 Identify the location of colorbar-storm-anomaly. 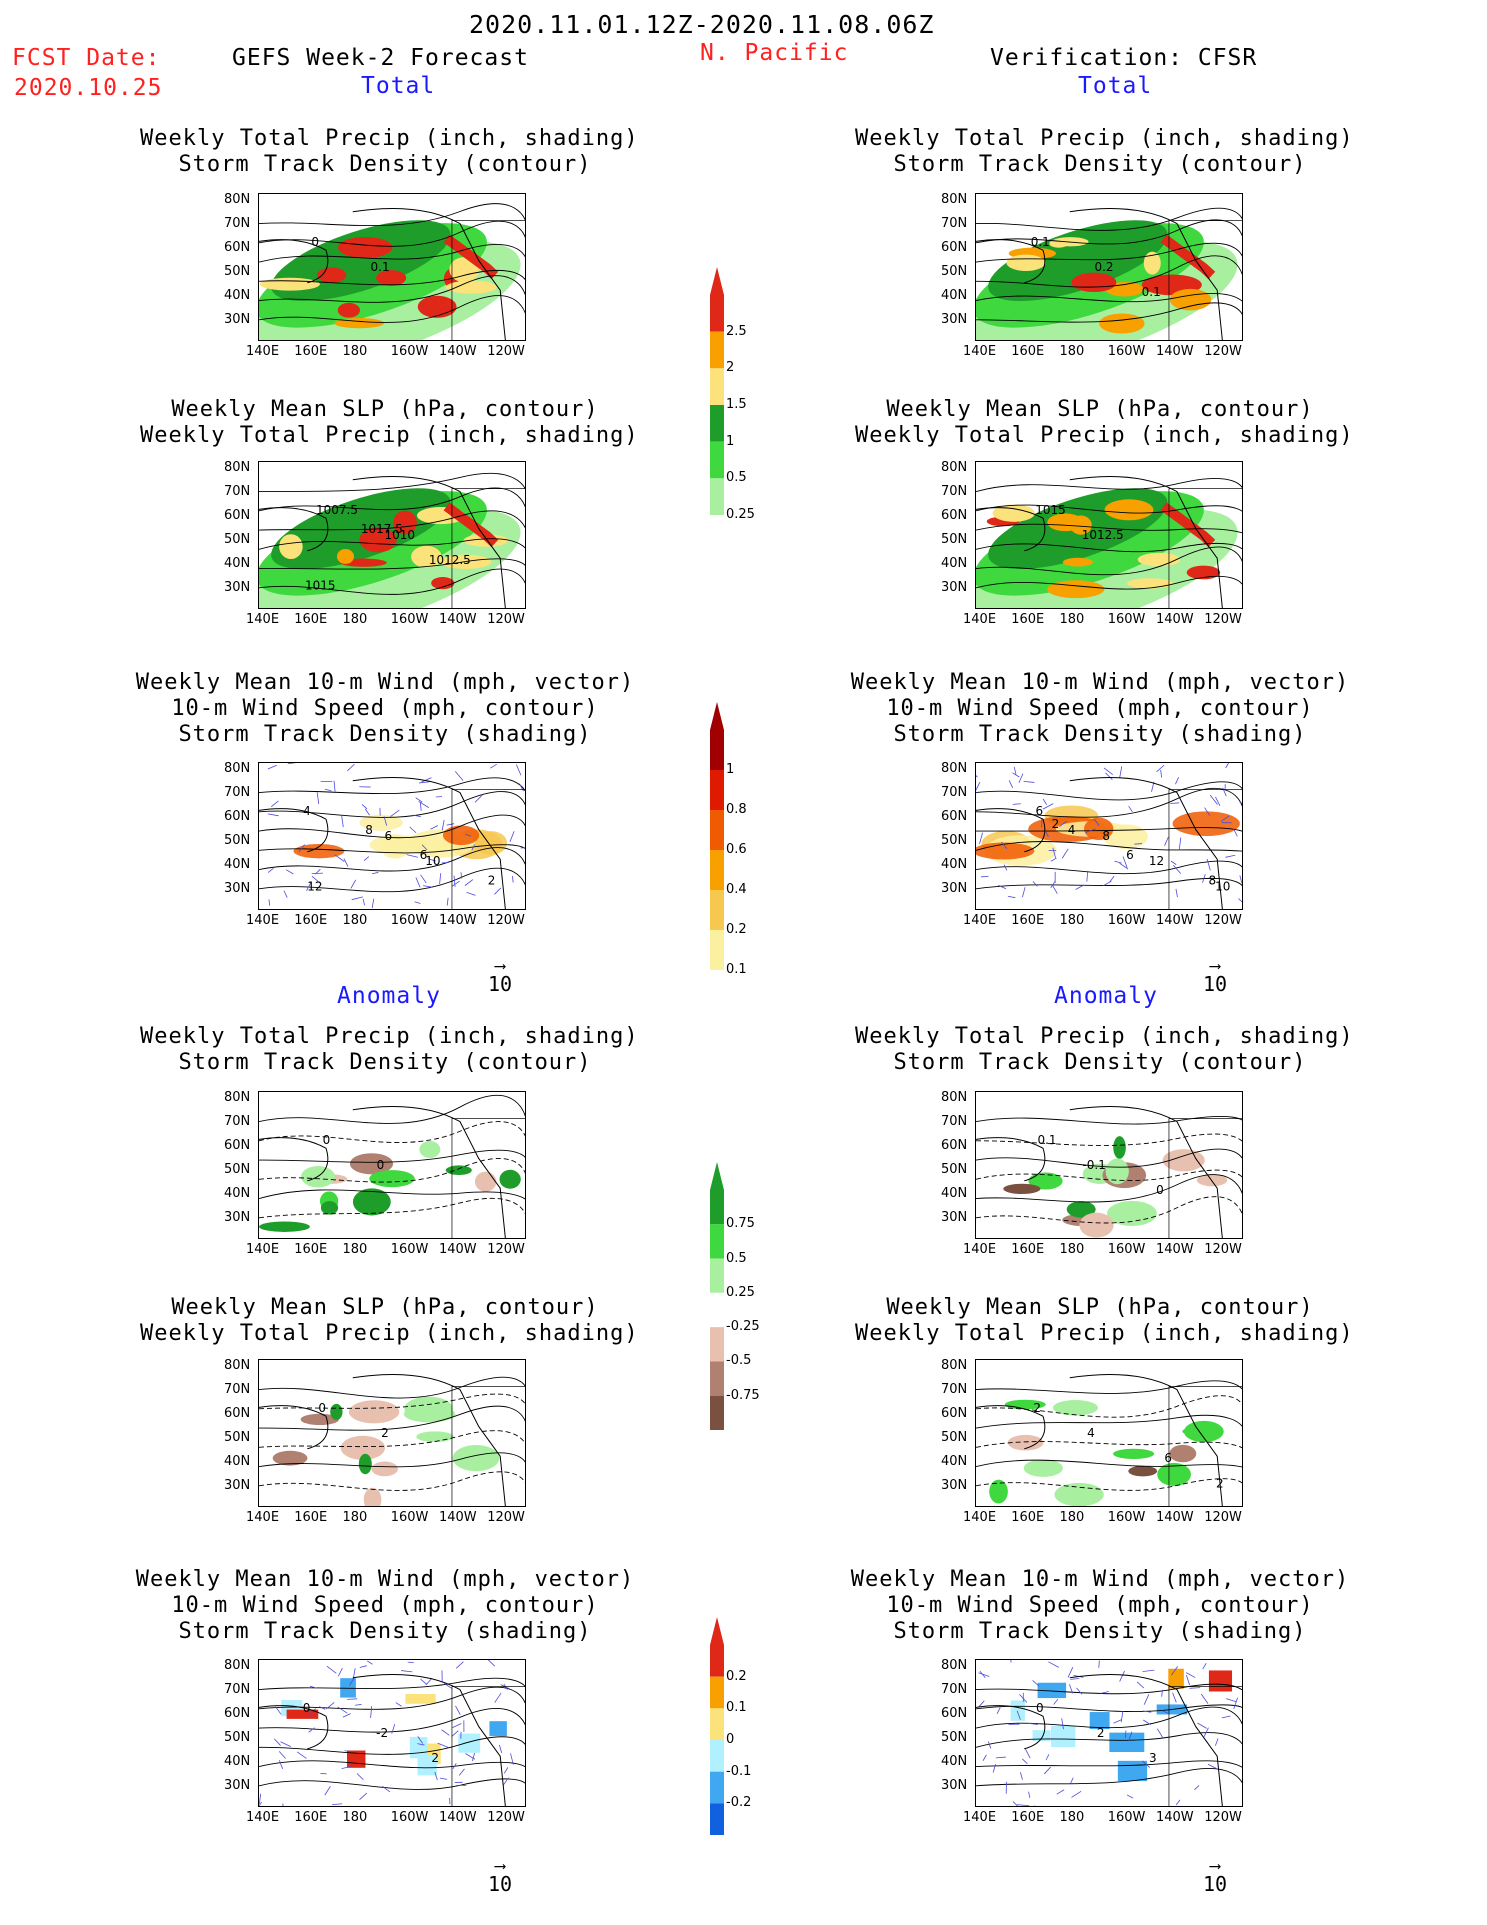
(717, 1726).